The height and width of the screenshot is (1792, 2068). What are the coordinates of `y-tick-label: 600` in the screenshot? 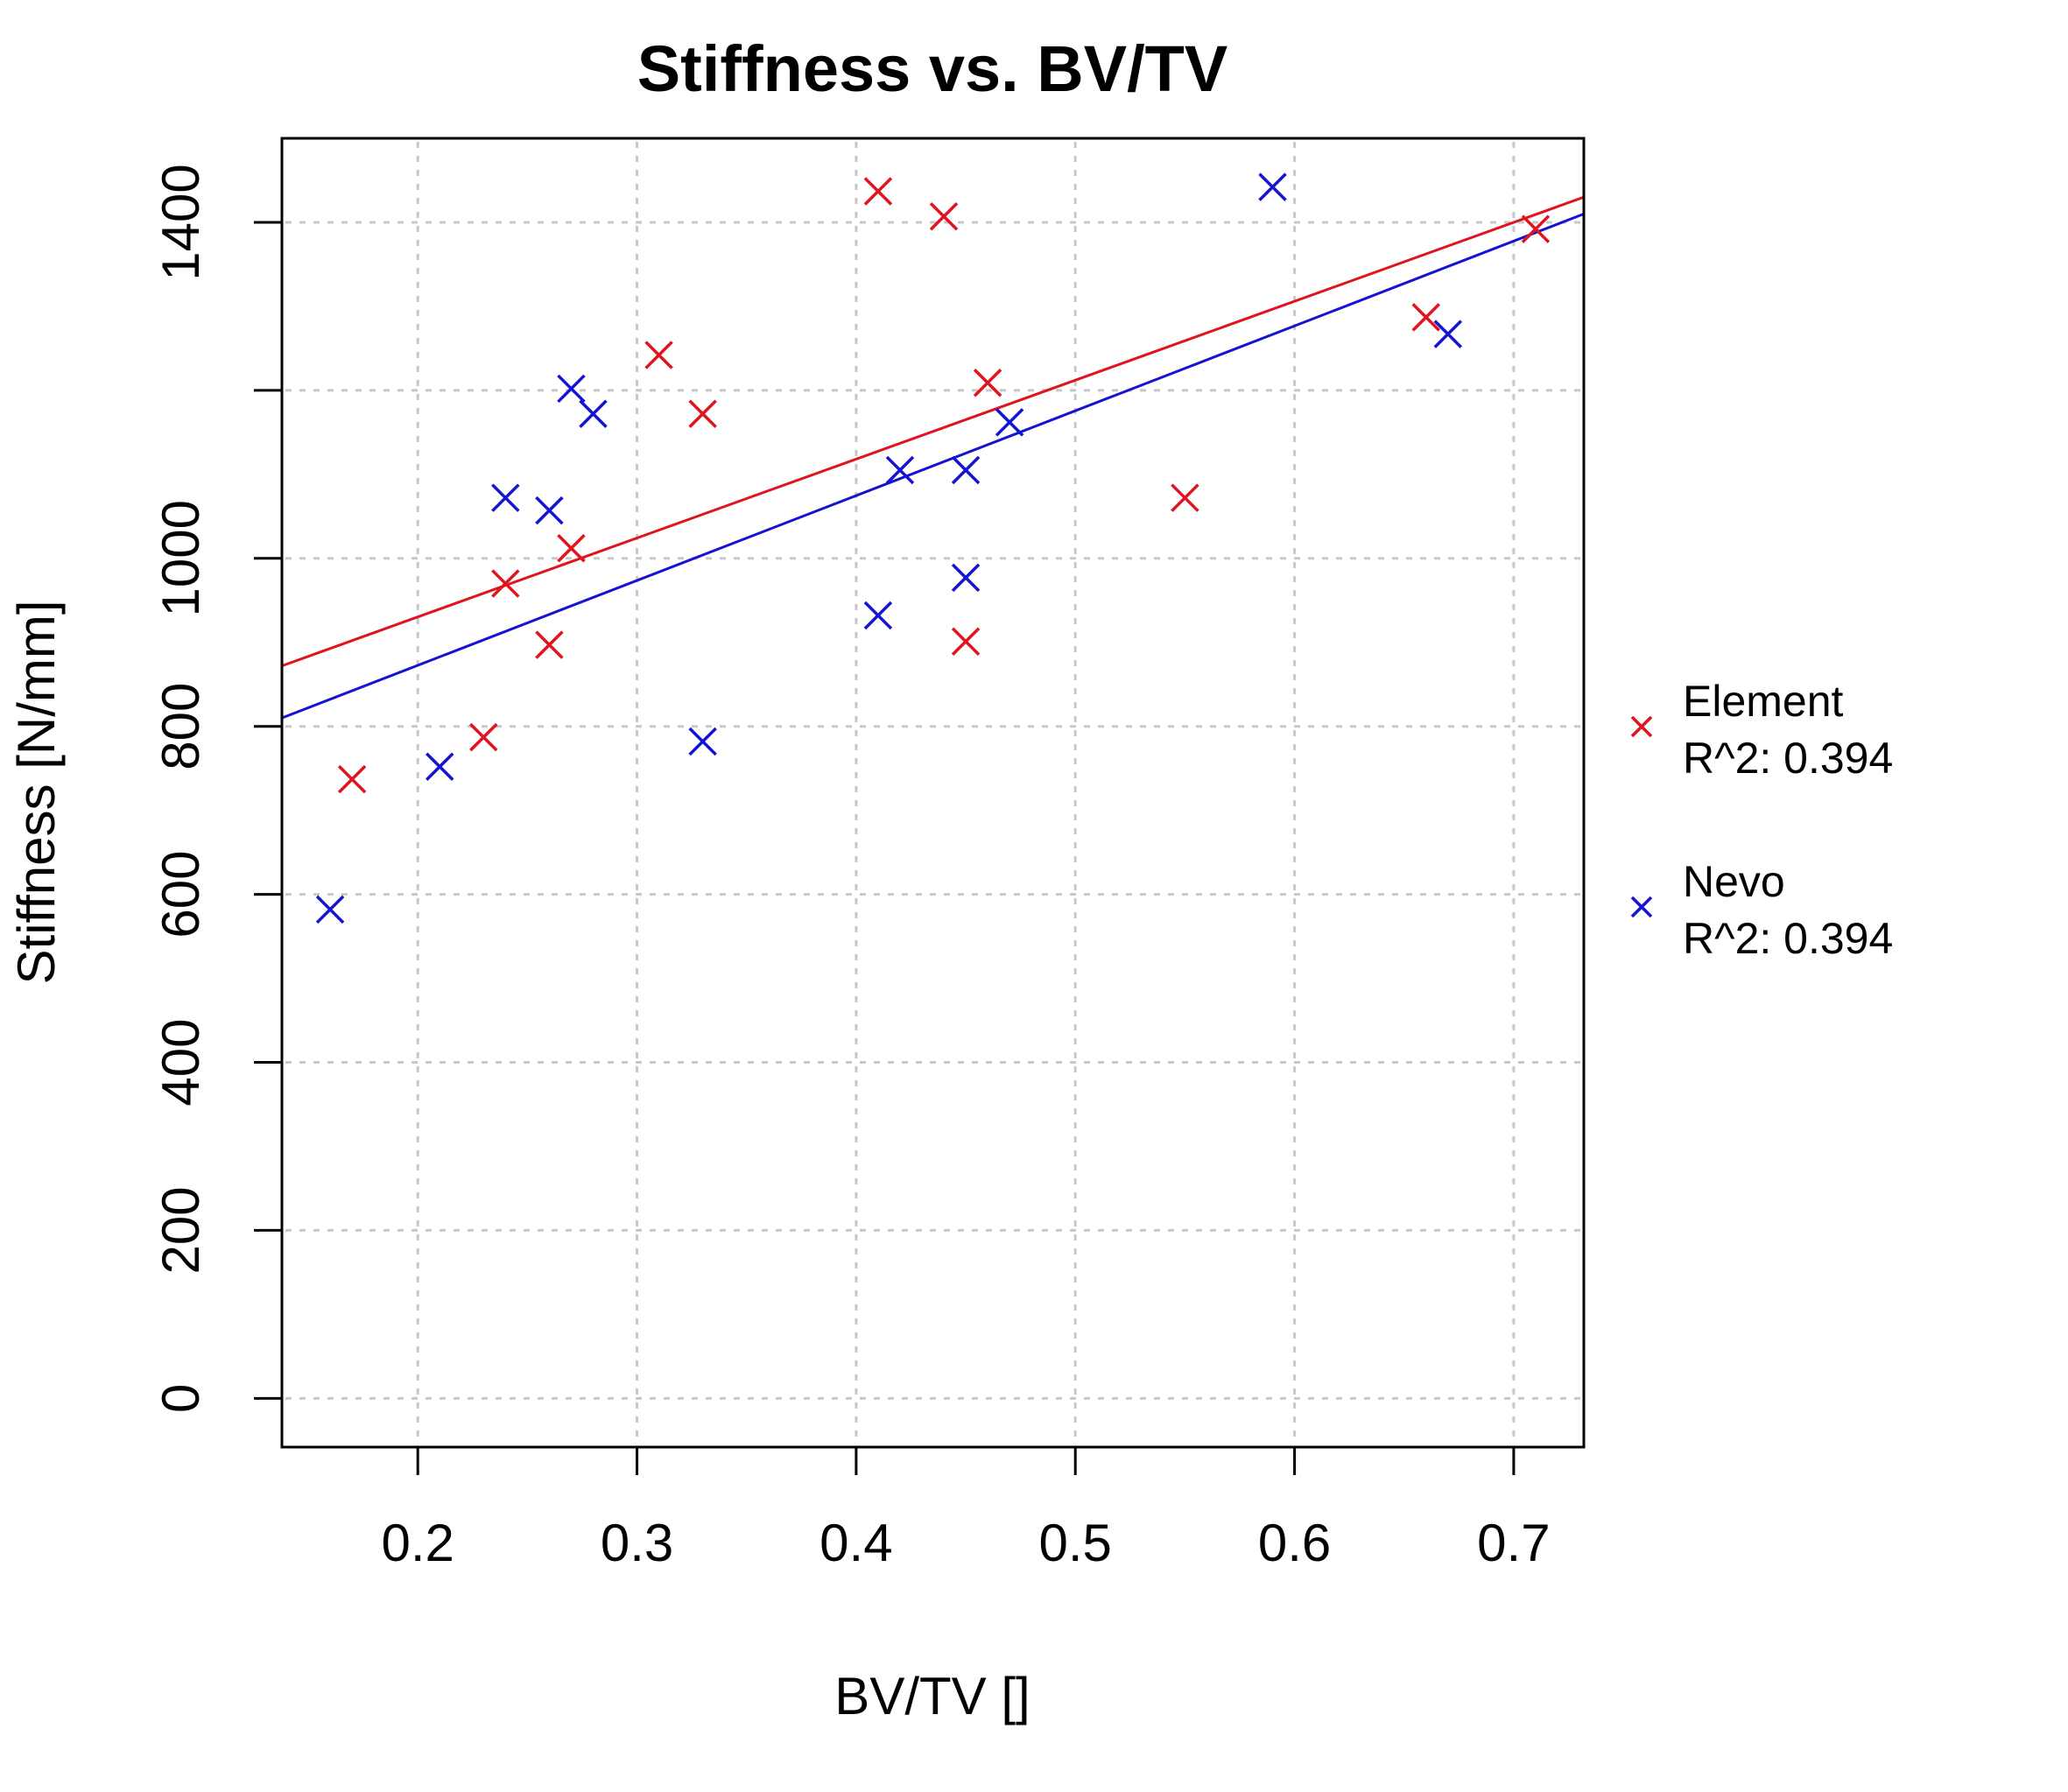 It's located at (180, 894).